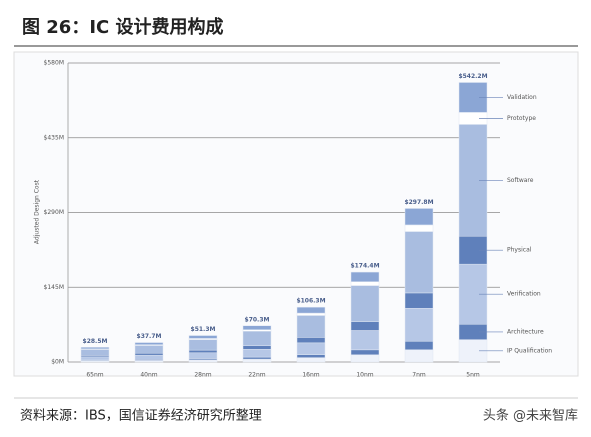 This screenshot has height=437, width=591. Describe the element at coordinates (310, 301) in the screenshot. I see `total-label: $106.3M` at that location.